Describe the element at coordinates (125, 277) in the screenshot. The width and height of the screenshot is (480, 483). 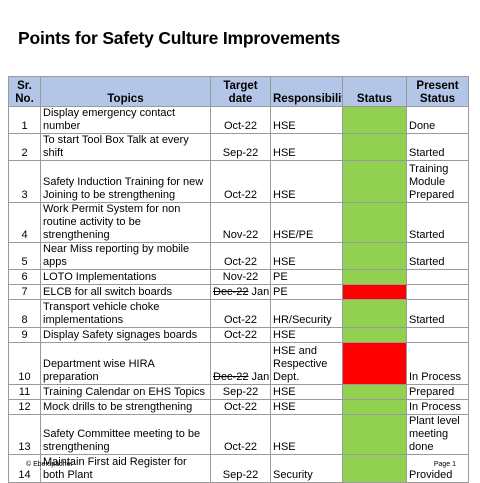
I see `topic-cell: LOTO Implementations` at that location.